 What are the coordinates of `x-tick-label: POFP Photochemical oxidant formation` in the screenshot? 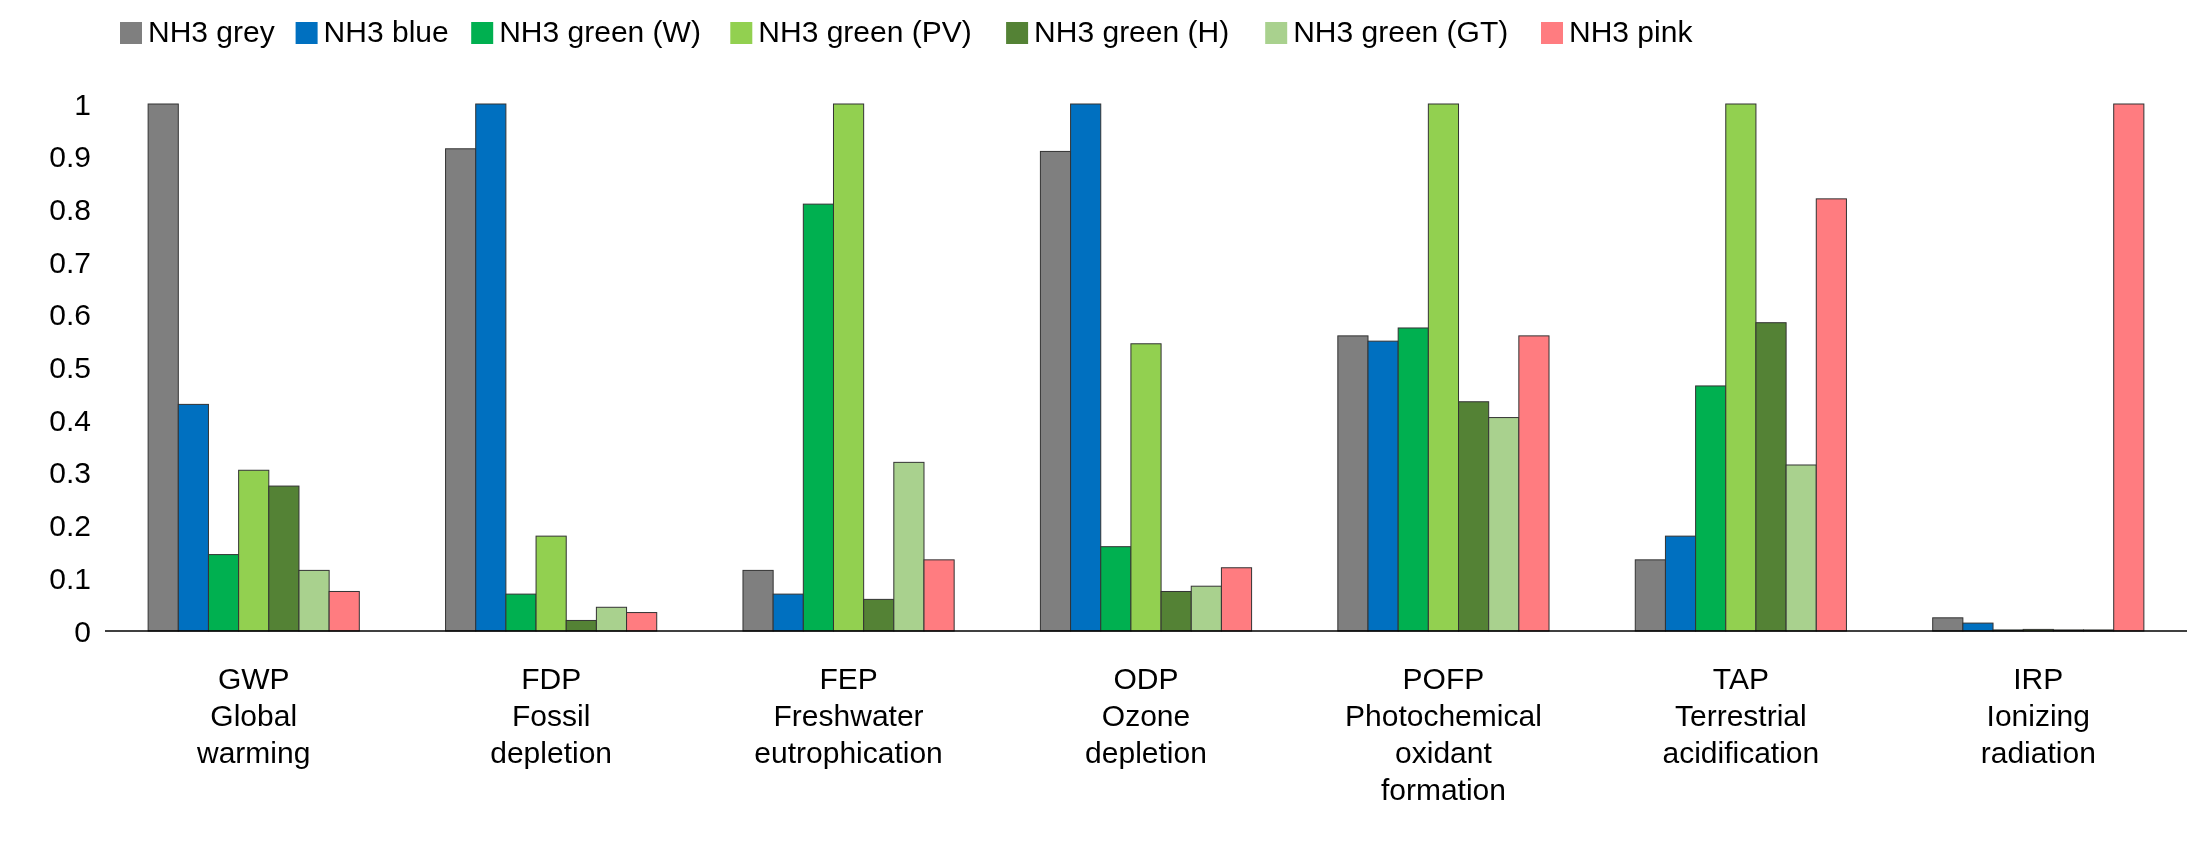 It's located at (1443, 734).